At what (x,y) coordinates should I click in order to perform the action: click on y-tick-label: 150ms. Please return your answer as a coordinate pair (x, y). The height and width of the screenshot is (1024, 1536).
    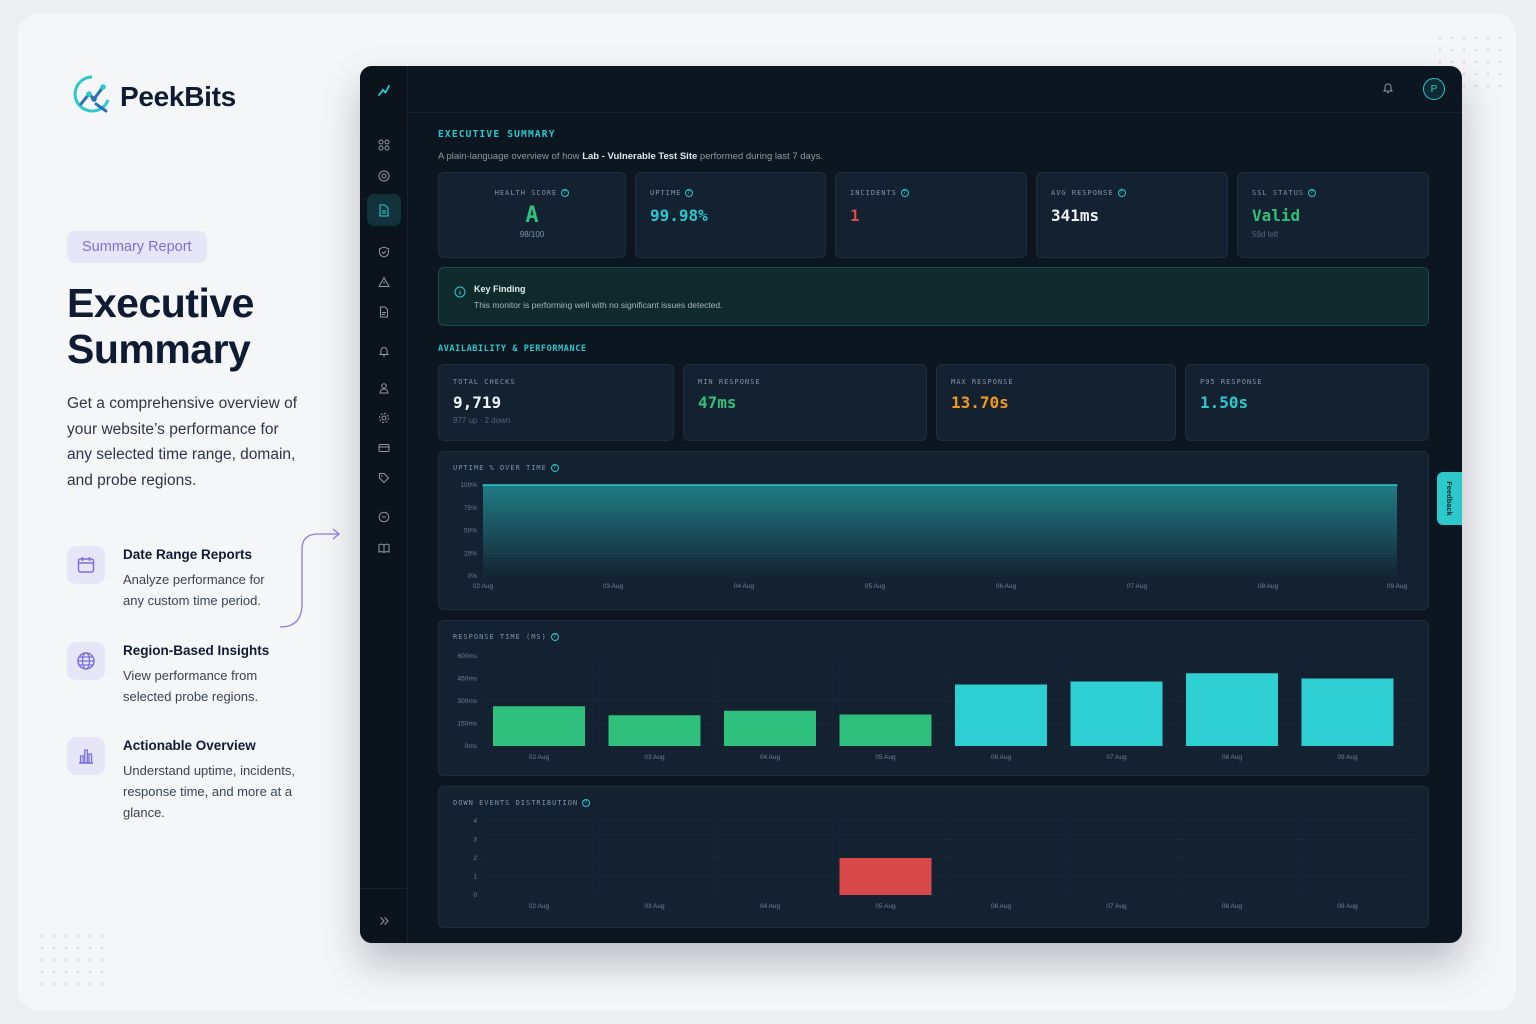
    Looking at the image, I should click on (467, 724).